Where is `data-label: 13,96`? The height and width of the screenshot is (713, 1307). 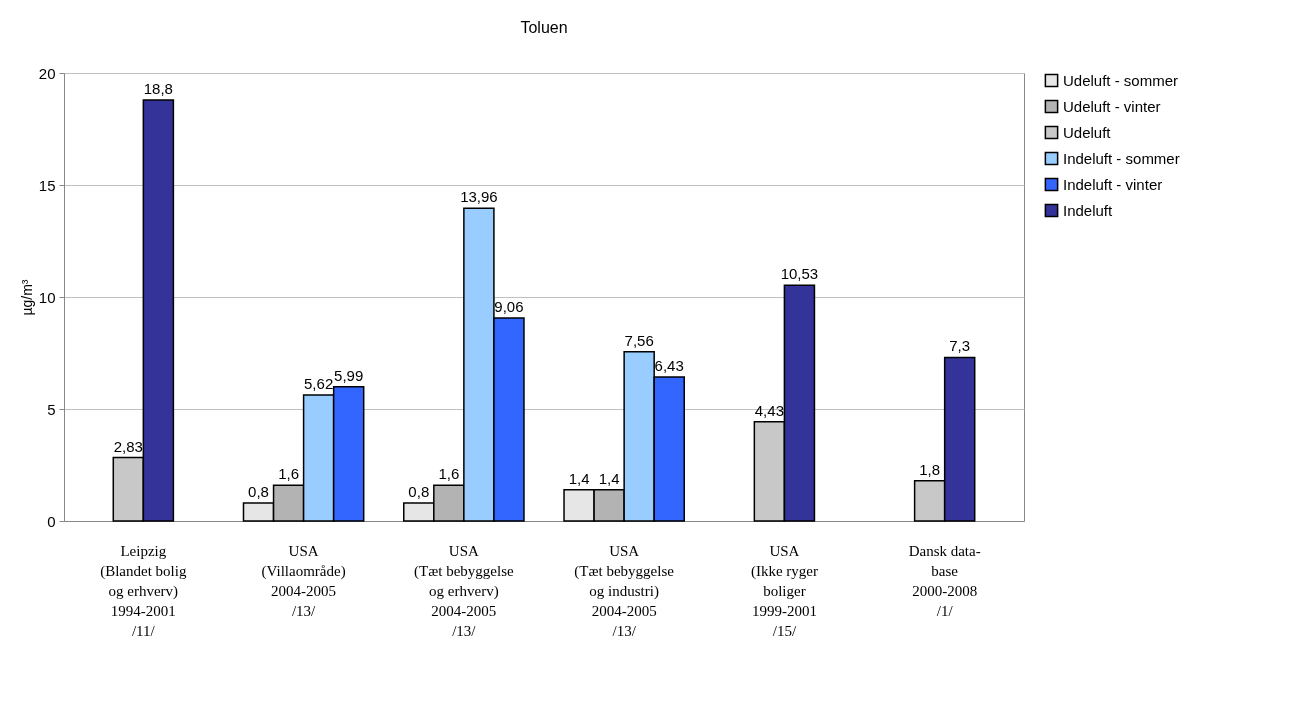 data-label: 13,96 is located at coordinates (479, 197).